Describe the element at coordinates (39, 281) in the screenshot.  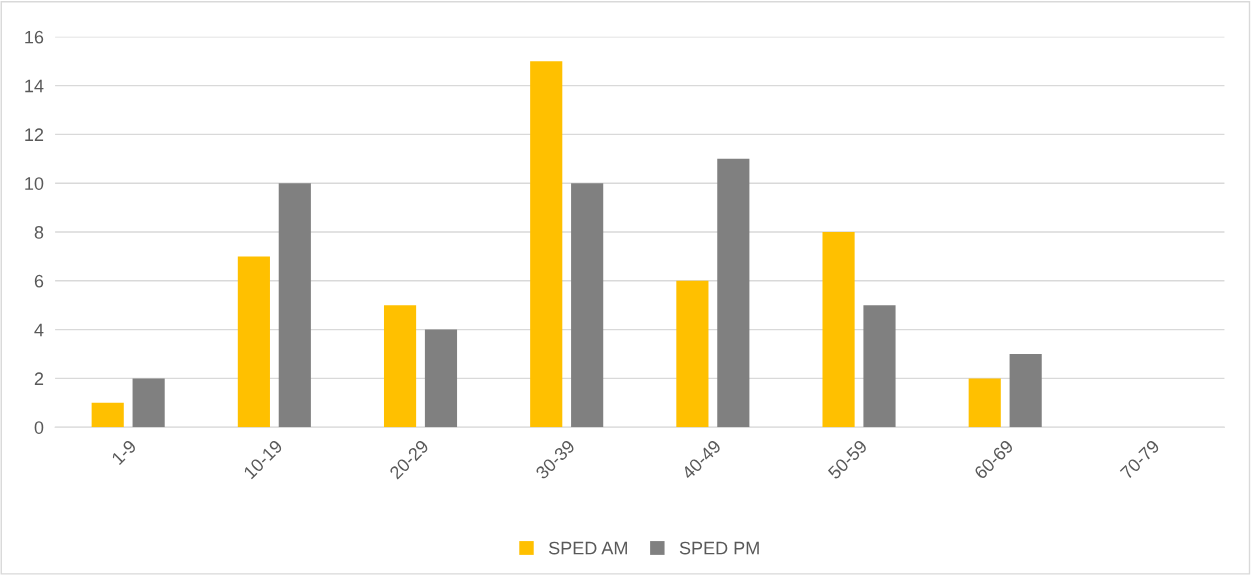
I see `y-tick-label: 6` at that location.